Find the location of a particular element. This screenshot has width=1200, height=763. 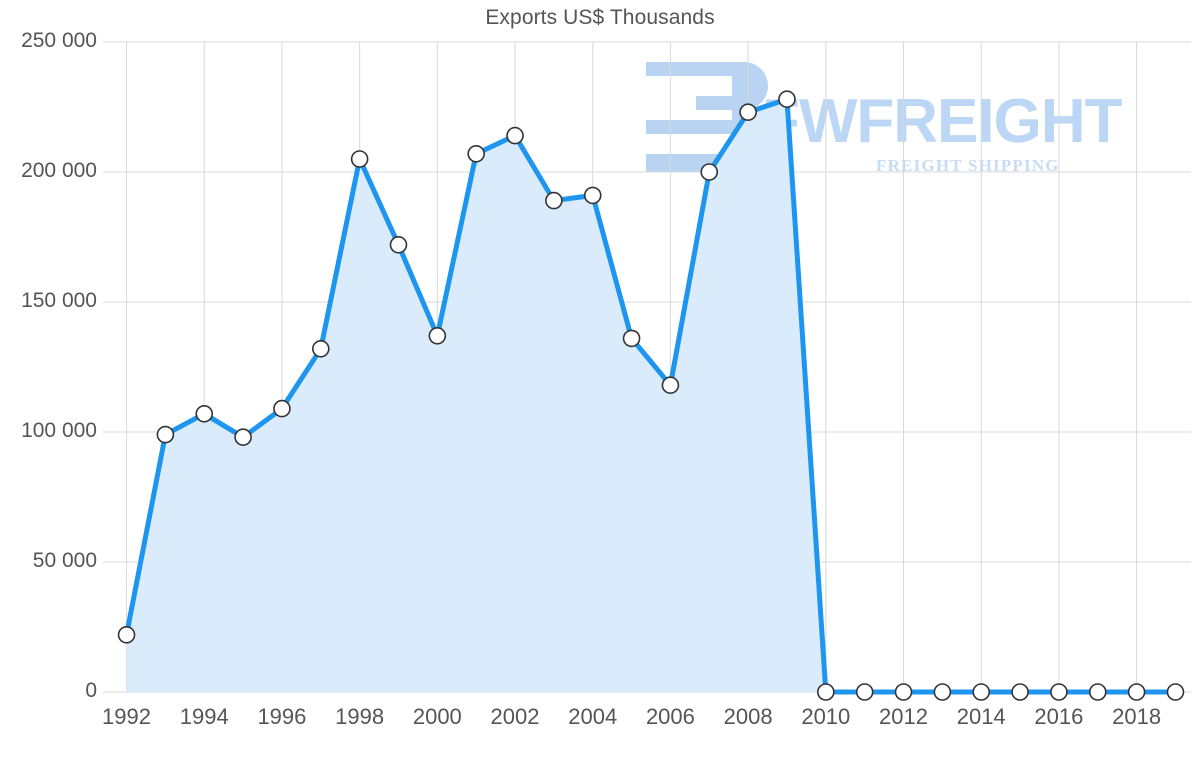

x-axis-tick-label: 2008 is located at coordinates (748, 716).